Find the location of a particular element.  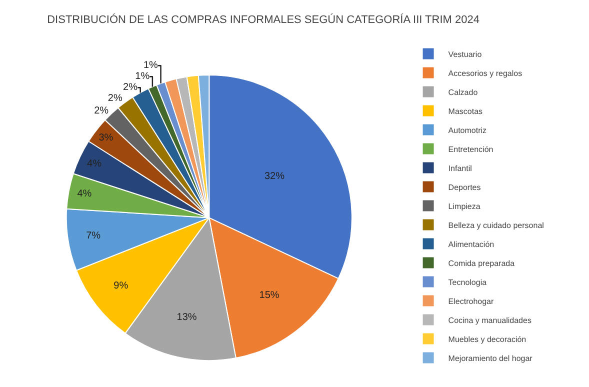

data-label: 3% is located at coordinates (106, 138).